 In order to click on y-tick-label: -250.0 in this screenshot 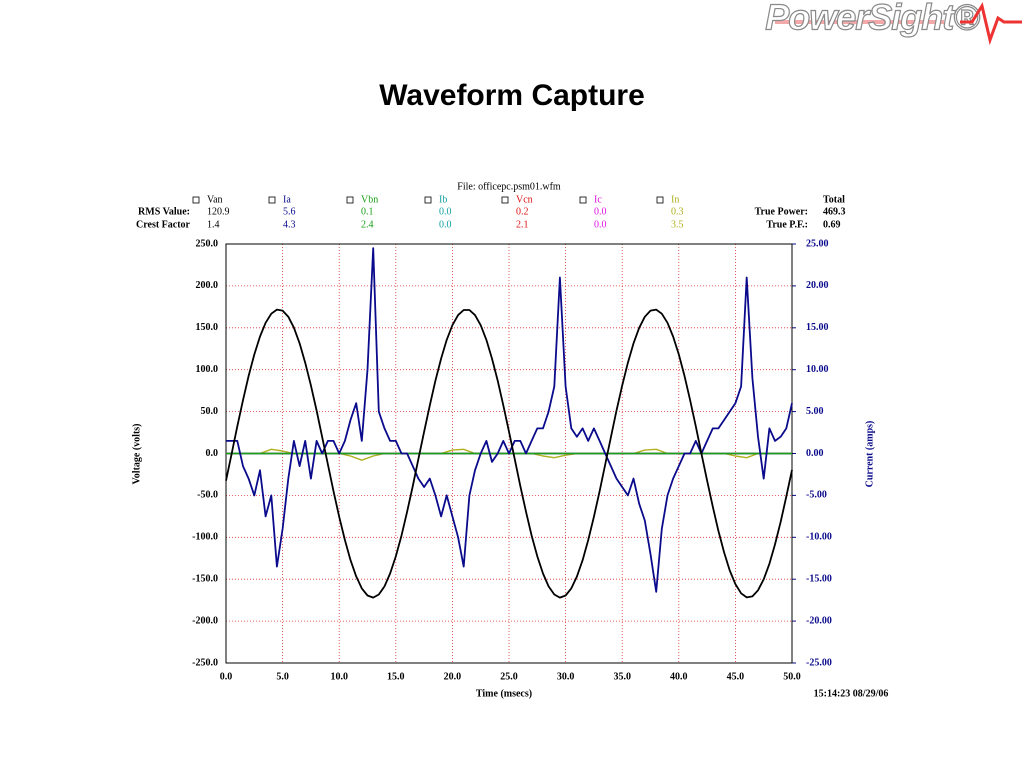, I will do `click(205, 662)`.